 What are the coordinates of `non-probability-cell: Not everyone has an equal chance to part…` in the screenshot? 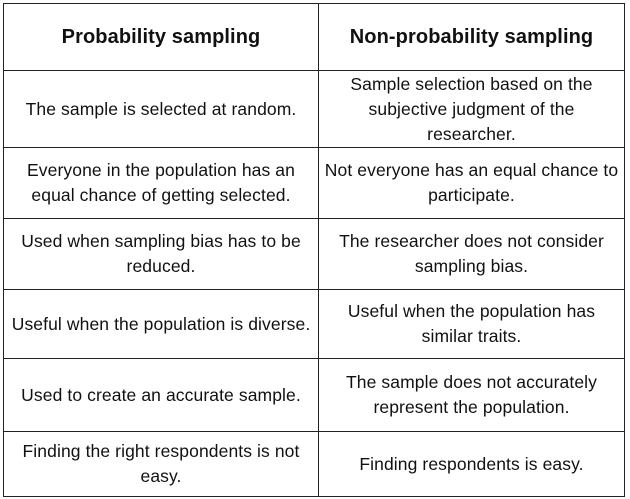 It's located at (471, 183).